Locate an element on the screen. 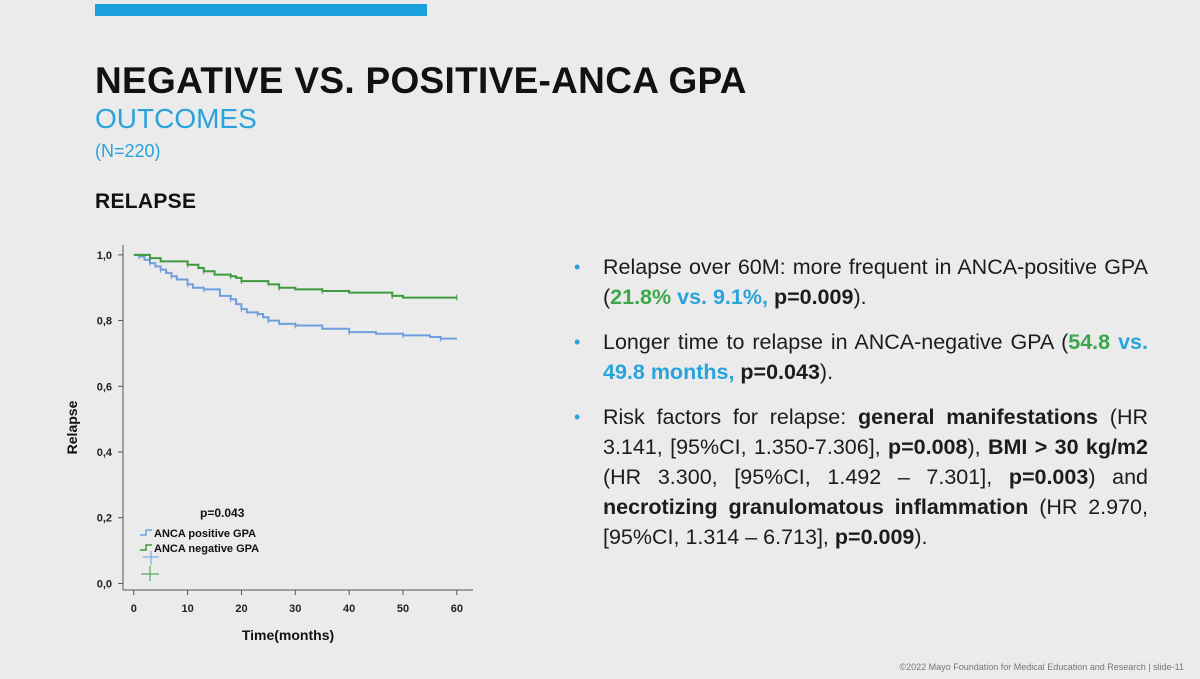 Image resolution: width=1200 pixels, height=679 pixels. finding-text: vs. 9.1%, is located at coordinates (719, 297).